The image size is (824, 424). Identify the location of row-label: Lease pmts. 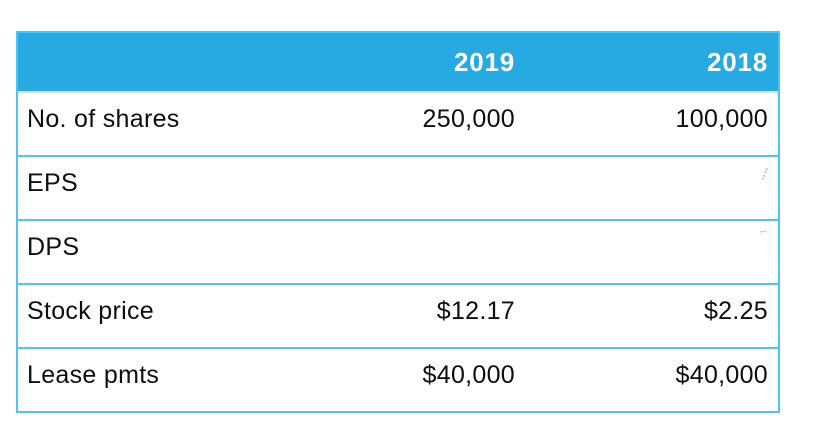
(93, 375).